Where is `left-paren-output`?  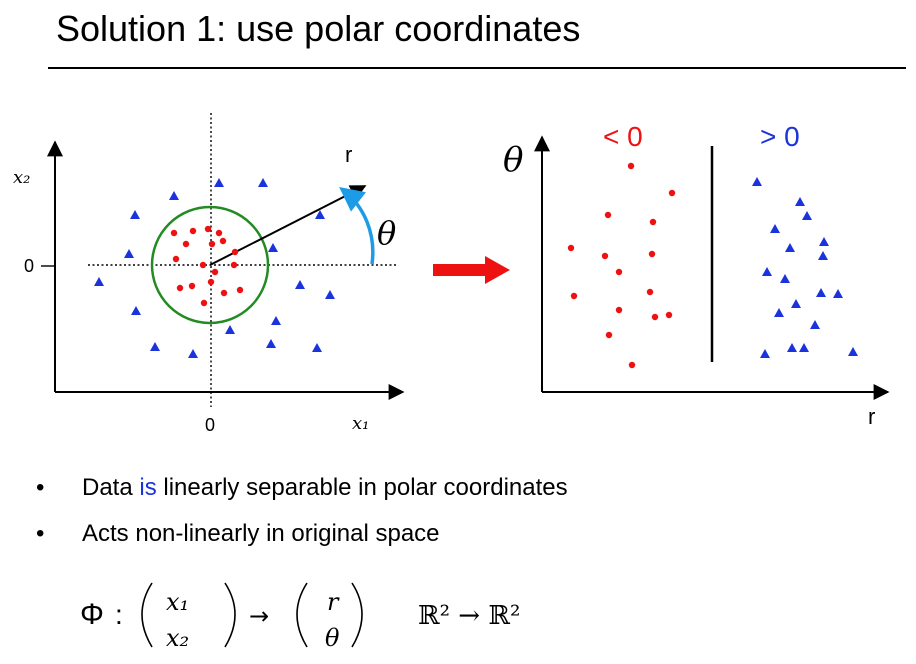
left-paren-output is located at coordinates (302, 615).